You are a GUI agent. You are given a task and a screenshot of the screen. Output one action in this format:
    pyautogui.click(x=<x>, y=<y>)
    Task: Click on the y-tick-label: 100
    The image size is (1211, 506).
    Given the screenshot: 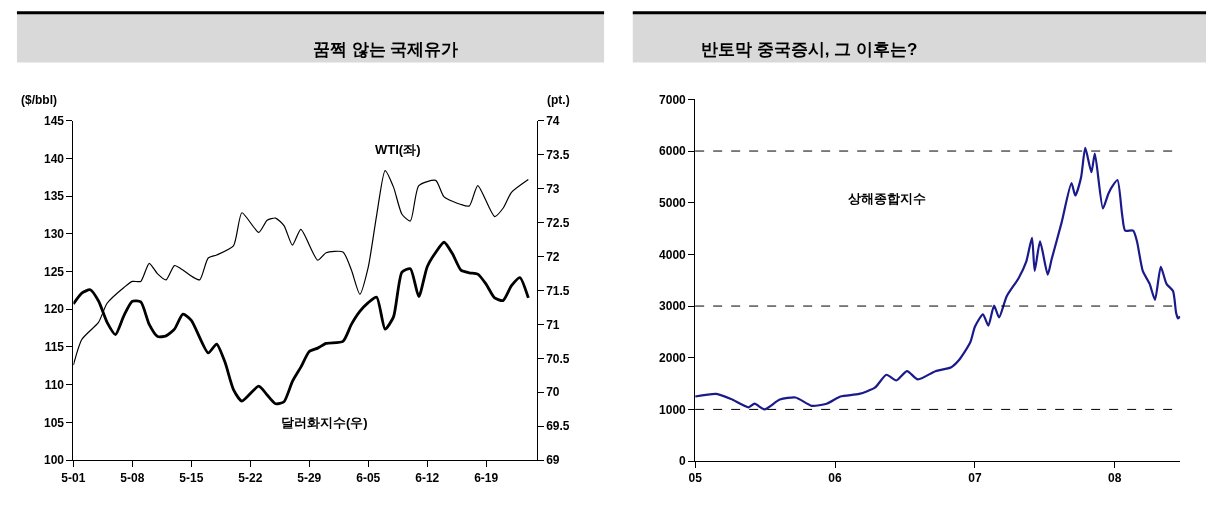 What is the action you would take?
    pyautogui.click(x=54, y=460)
    